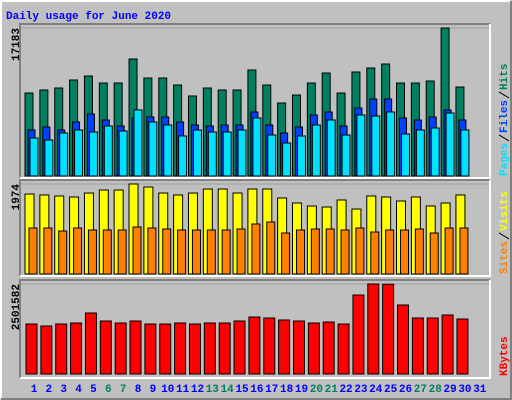 The width and height of the screenshot is (512, 400). What do you see at coordinates (153, 390) in the screenshot?
I see `x-tick-label: 9` at bounding box center [153, 390].